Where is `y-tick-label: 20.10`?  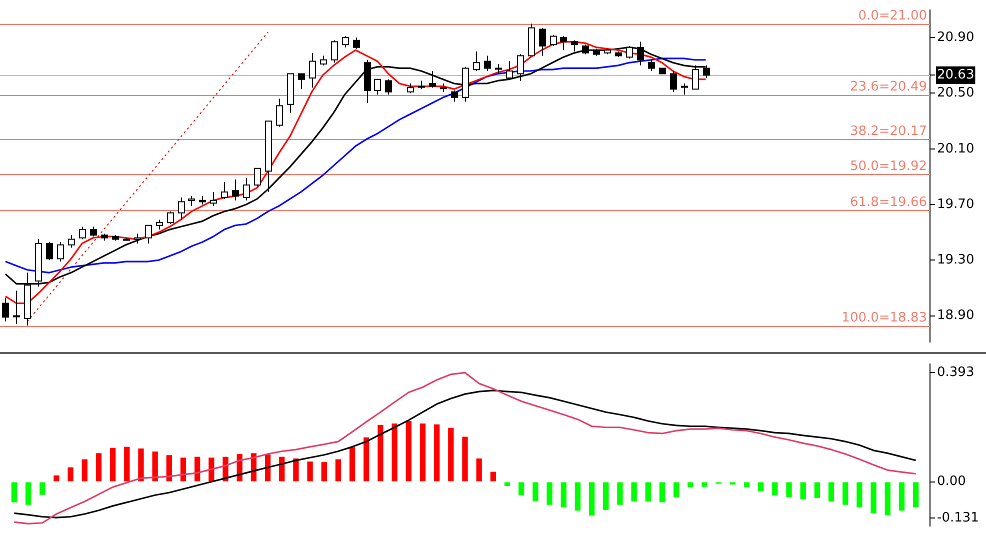 y-tick-label: 20.10 is located at coordinates (955, 148).